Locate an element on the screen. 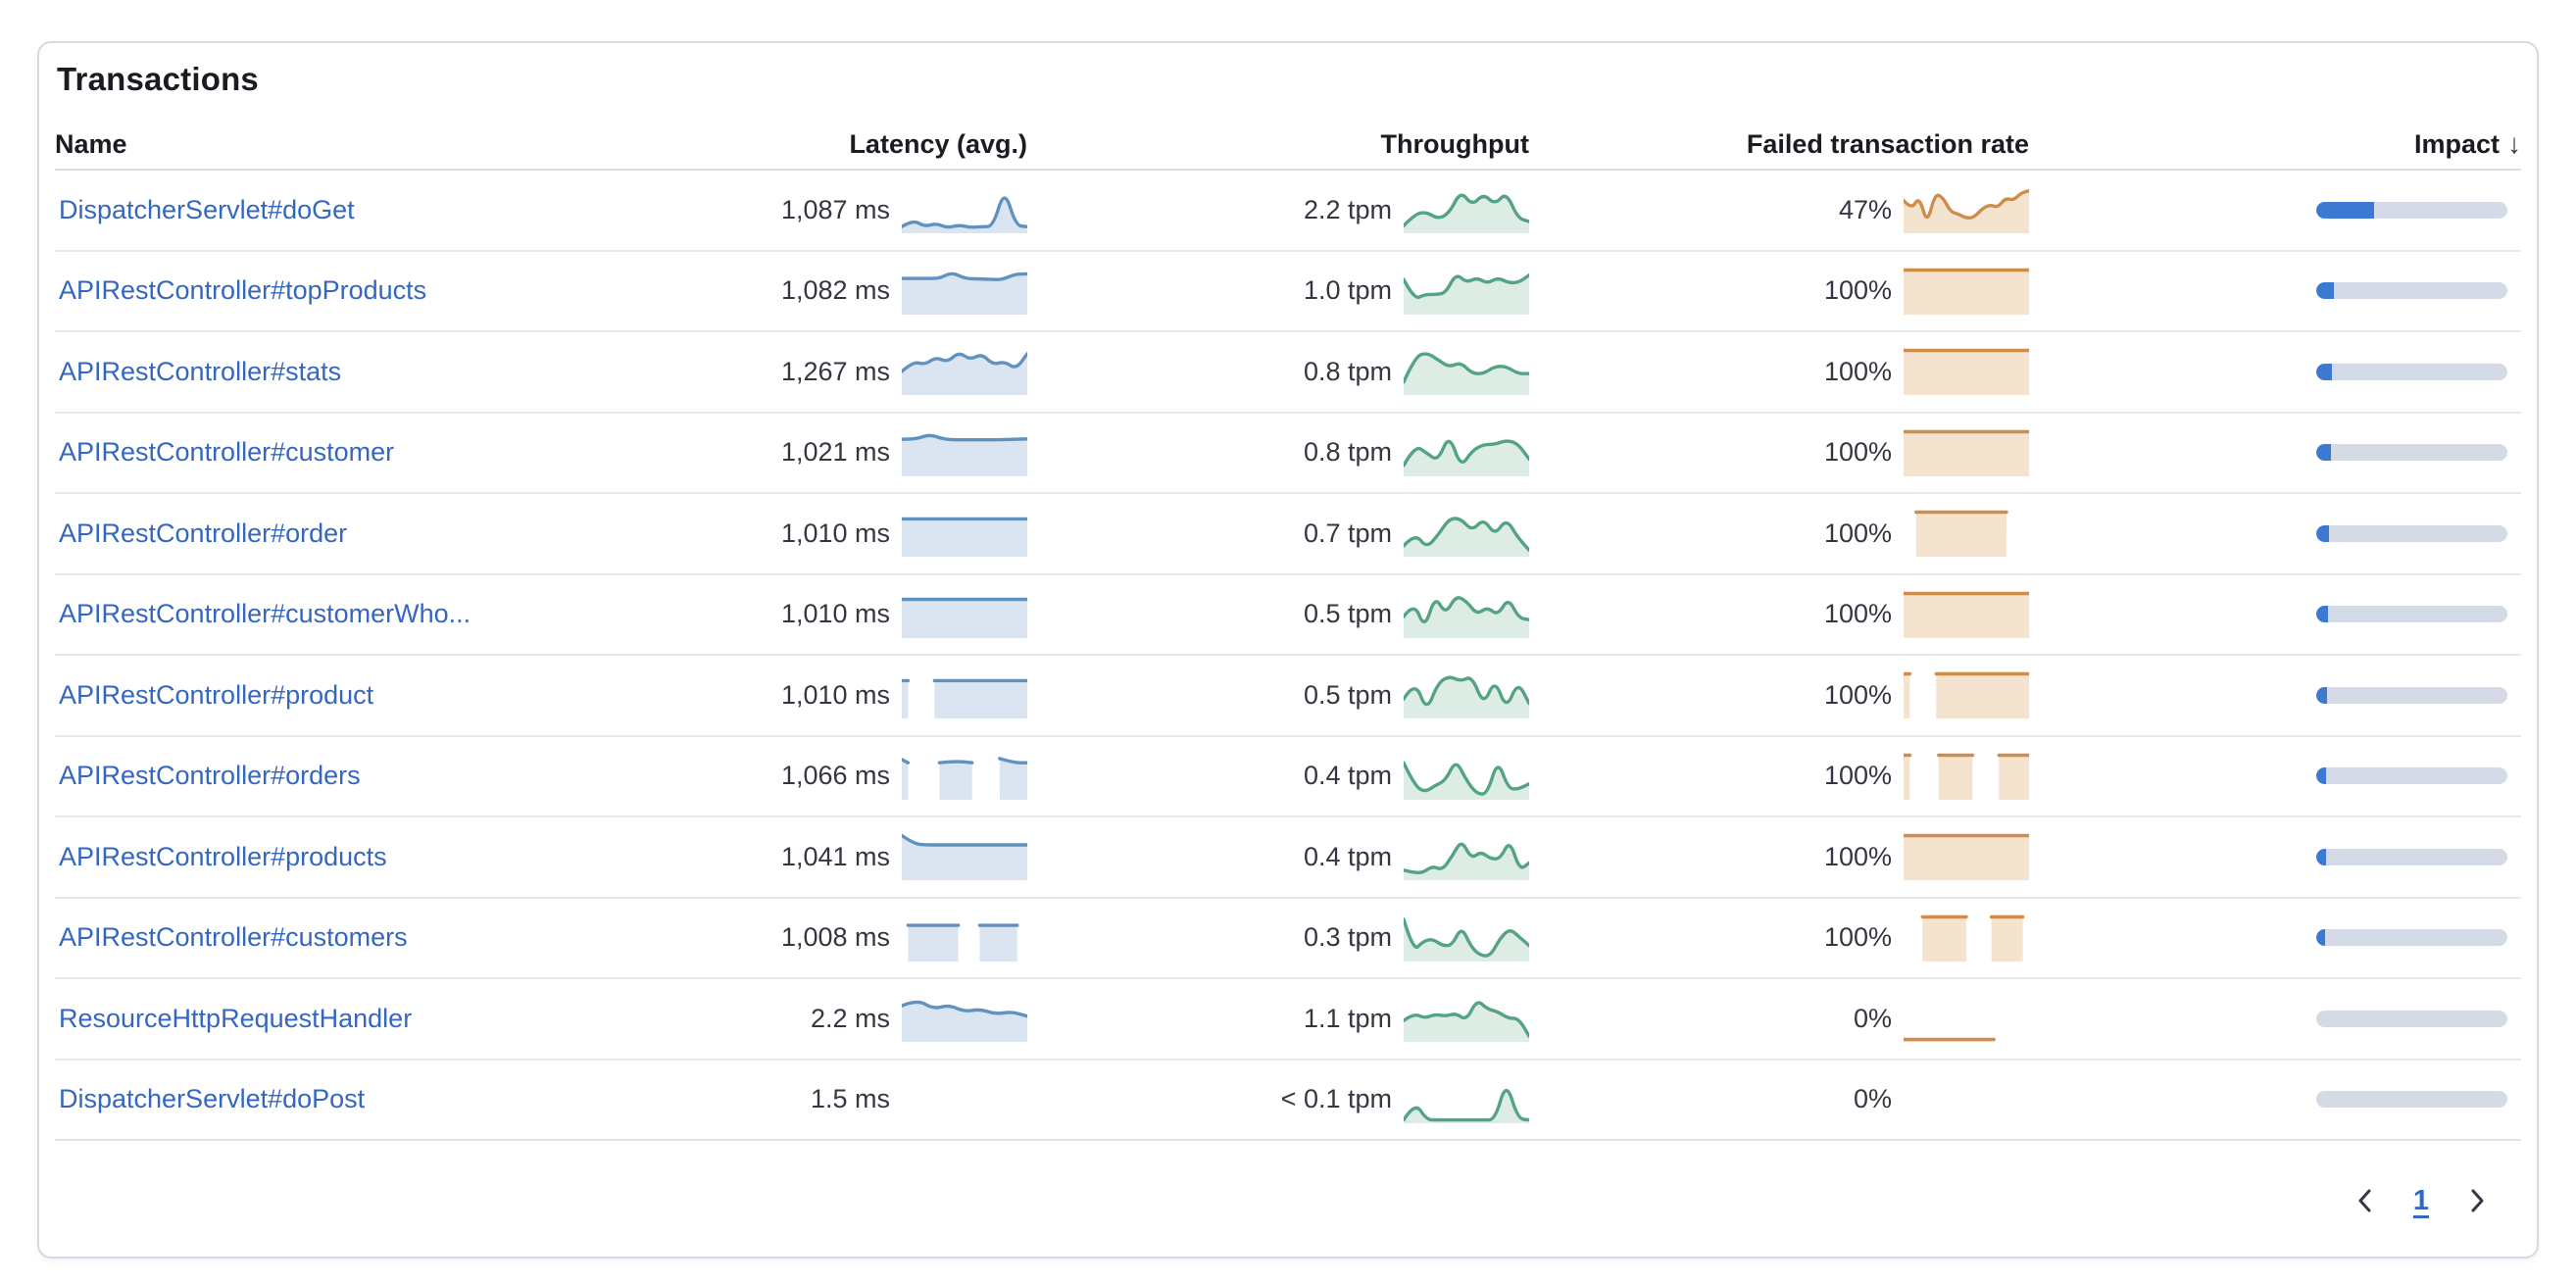  chevron-right-icon is located at coordinates (2477, 1200).